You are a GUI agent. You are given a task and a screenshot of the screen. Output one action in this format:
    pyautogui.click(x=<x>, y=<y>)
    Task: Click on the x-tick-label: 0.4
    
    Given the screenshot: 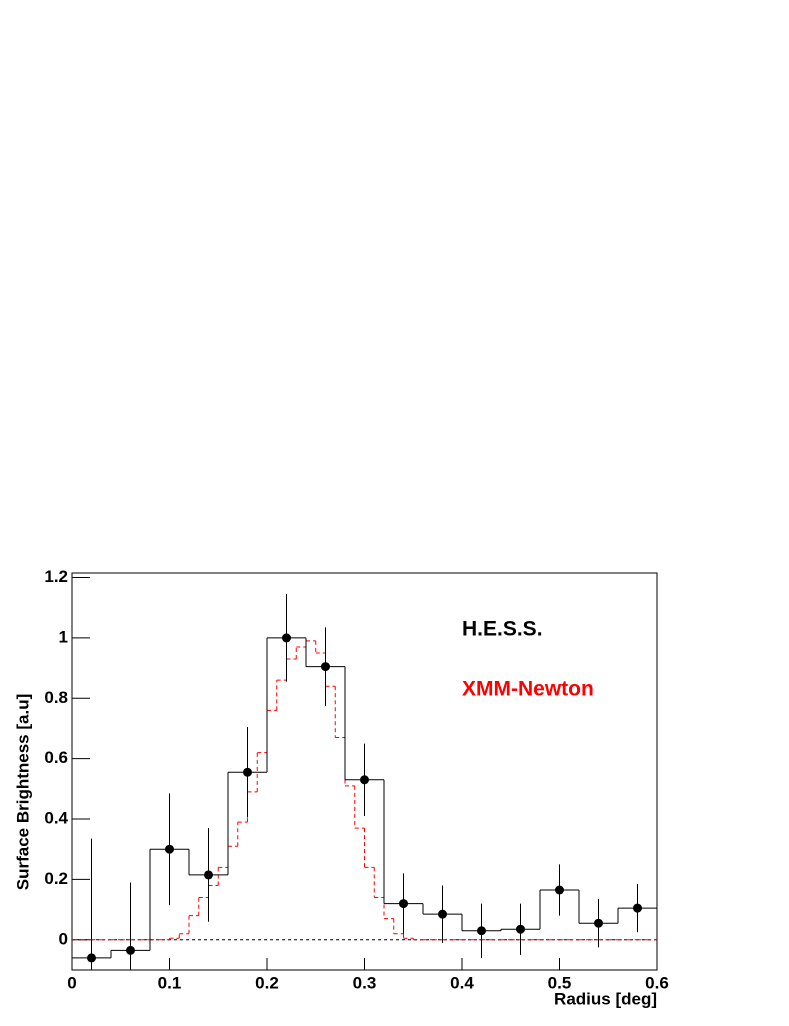 What is the action you would take?
    pyautogui.click(x=462, y=982)
    